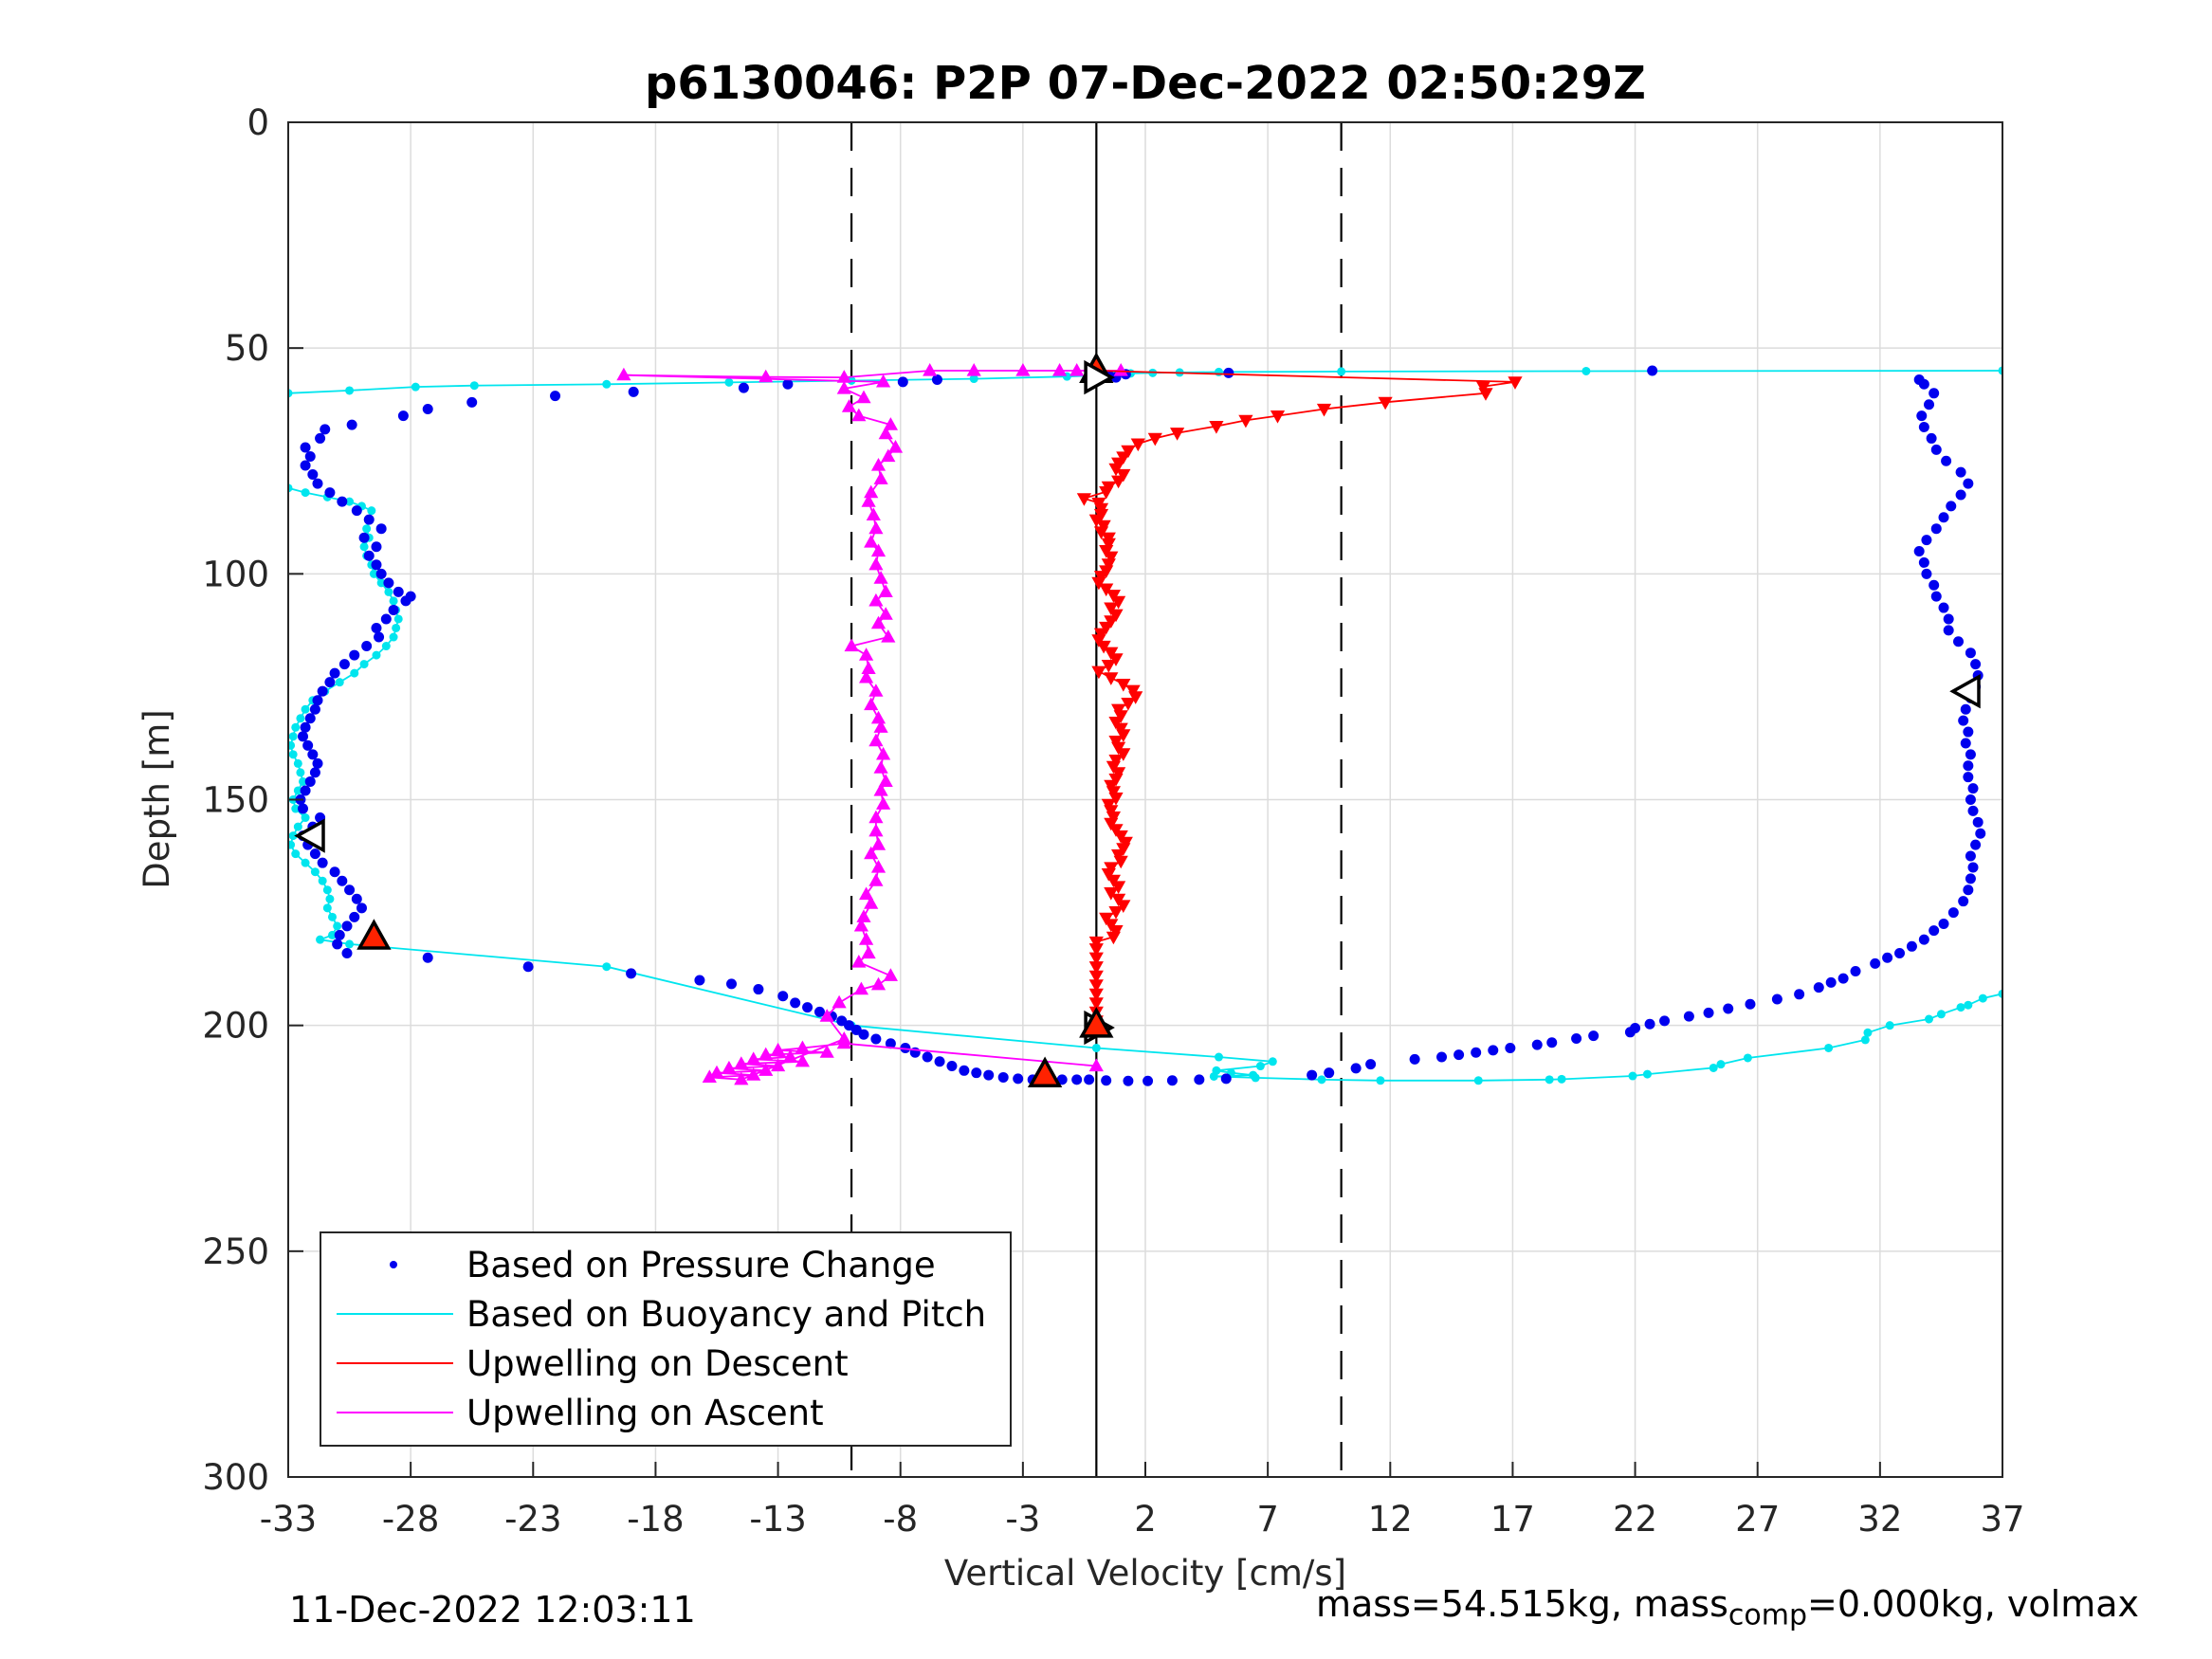 The image size is (2212, 1659). Describe the element at coordinates (492, 1610) in the screenshot. I see `footer-timestamp: 11-Dec-2022 12:03:11` at that location.